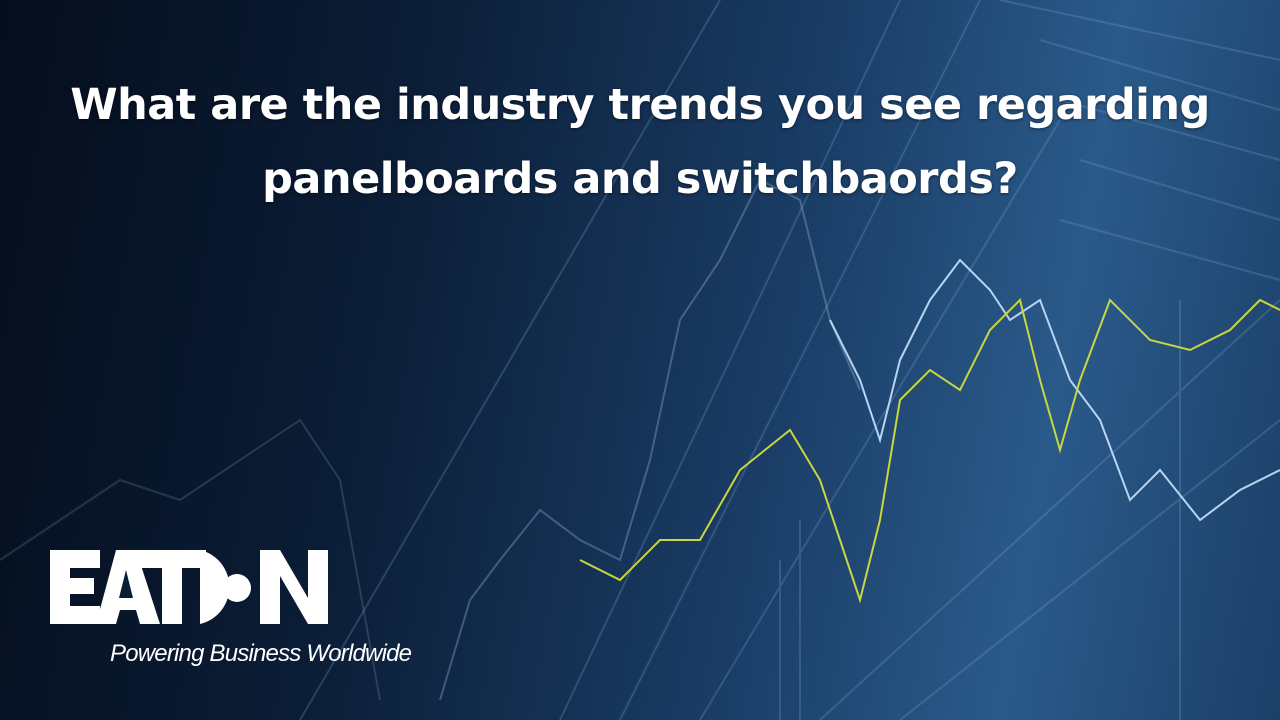  I want to click on title-line-2: panelboards and switchbaords?, so click(640, 179).